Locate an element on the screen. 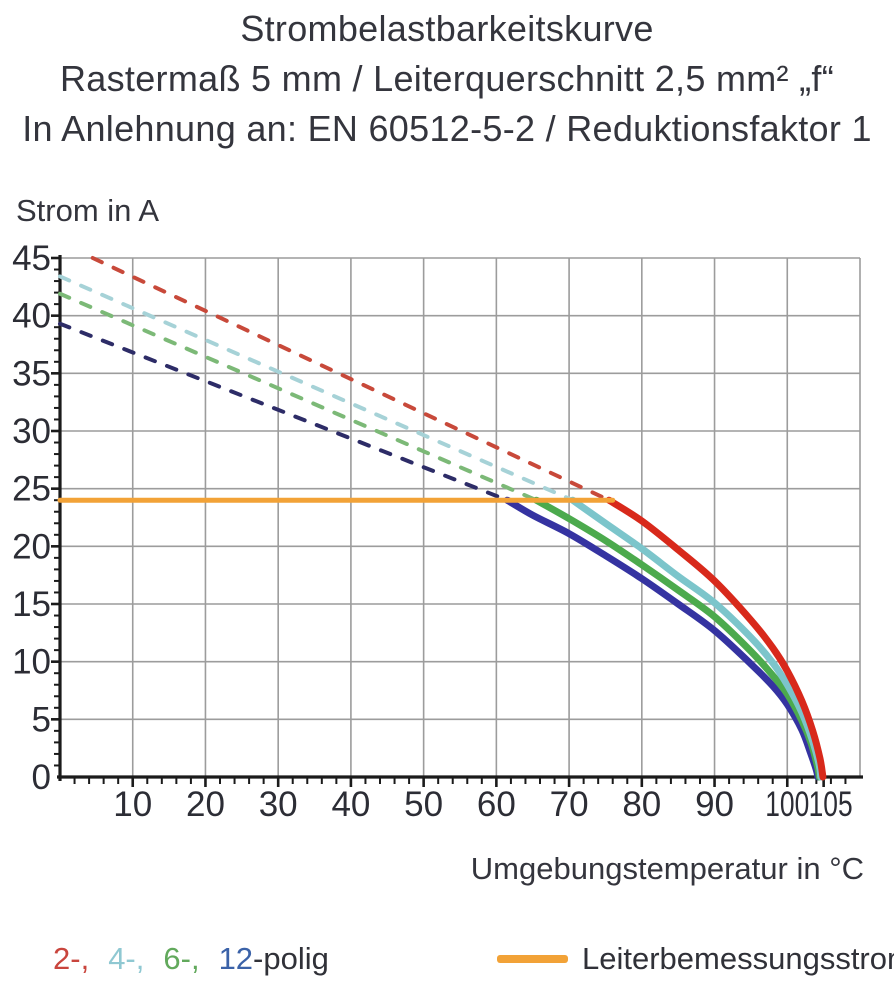 This screenshot has height=1000, width=894. rated-current-label: Leiterbemessungsstrom is located at coordinates (738, 958).